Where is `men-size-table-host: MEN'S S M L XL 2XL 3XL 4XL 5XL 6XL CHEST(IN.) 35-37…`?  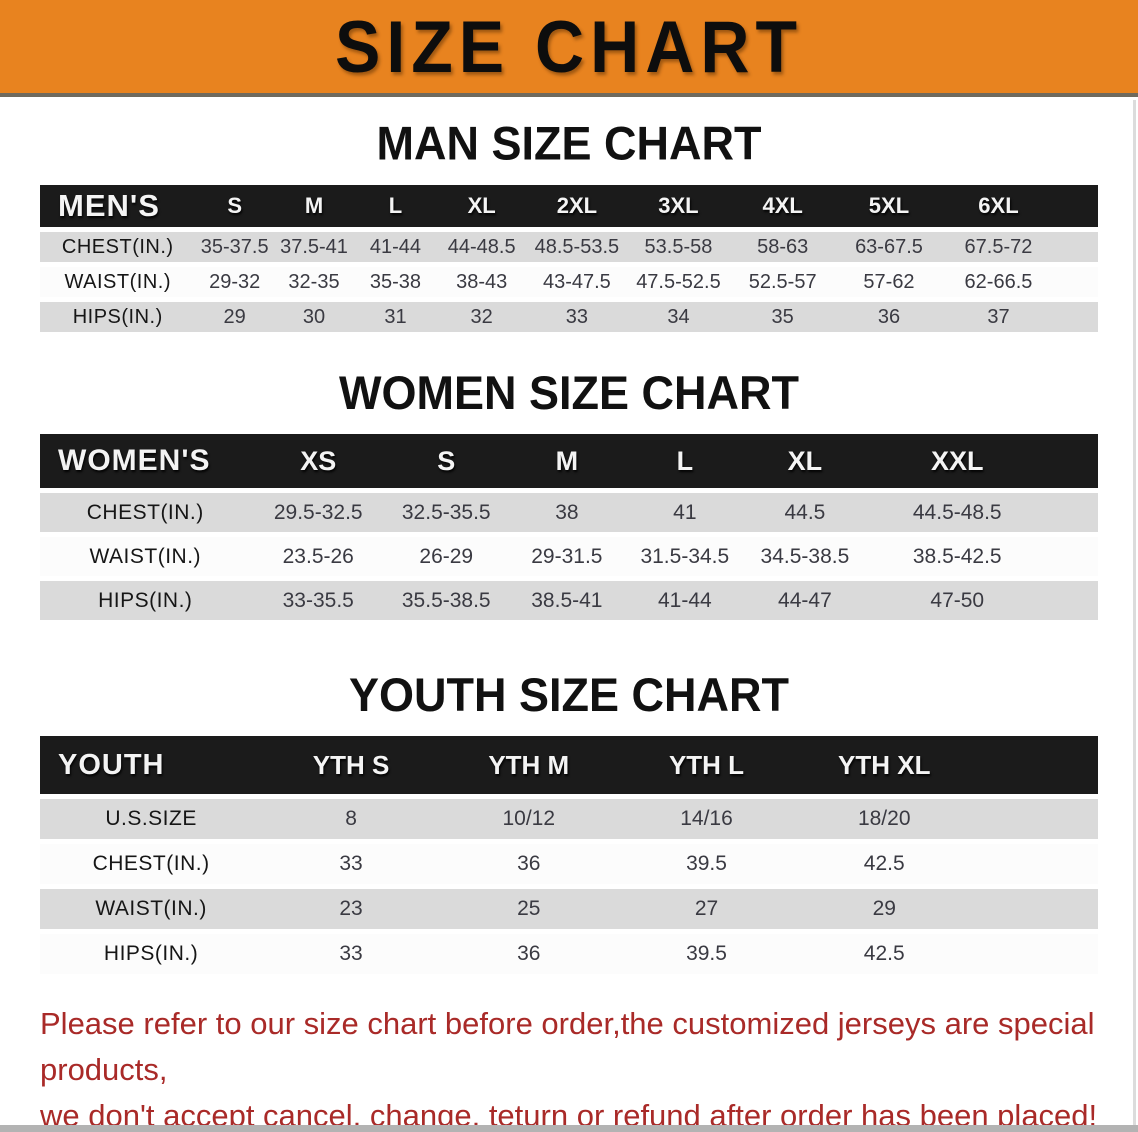 men-size-table-host: MEN'S S M L XL 2XL 3XL 4XL 5XL 6XL CHEST(IN.) 35-37… is located at coordinates (569, 258).